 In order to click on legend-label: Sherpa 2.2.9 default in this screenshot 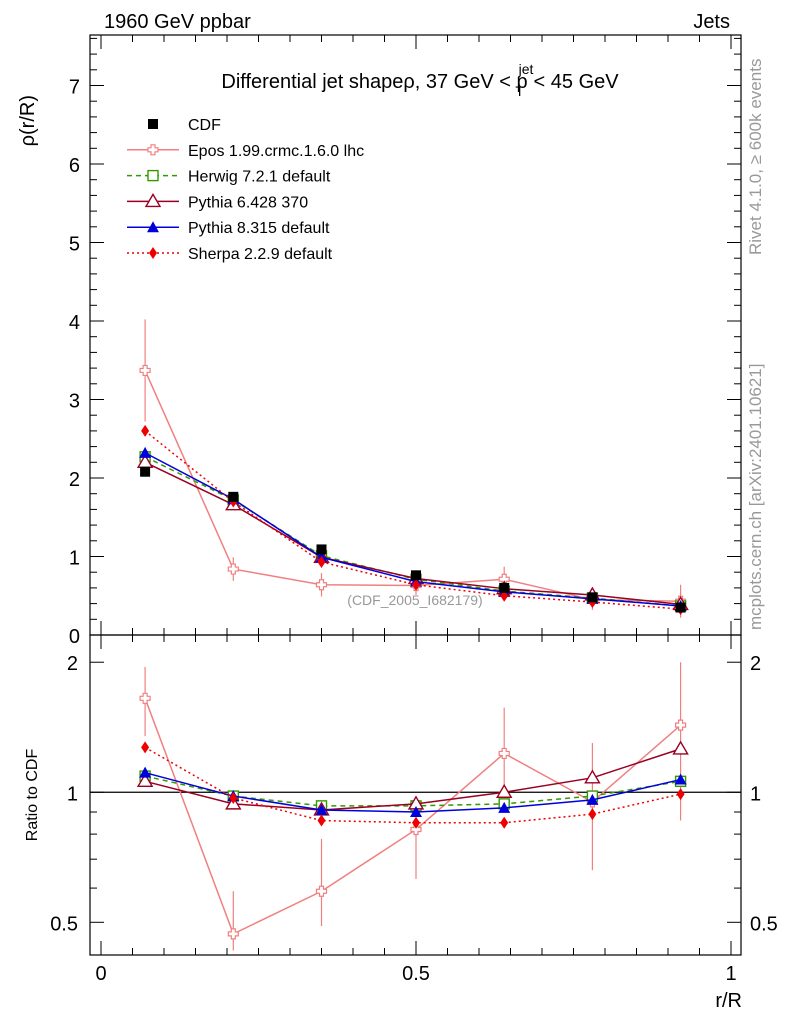, I will do `click(260, 254)`.